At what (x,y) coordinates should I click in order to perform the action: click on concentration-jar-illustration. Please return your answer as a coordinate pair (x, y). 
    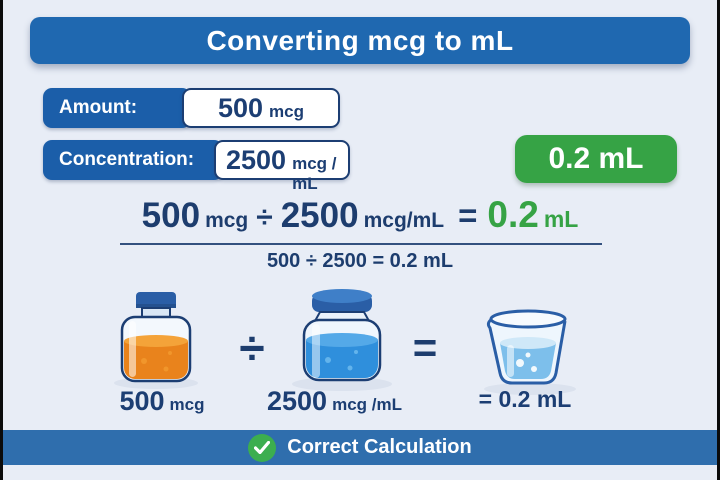
    Looking at the image, I should click on (342, 340).